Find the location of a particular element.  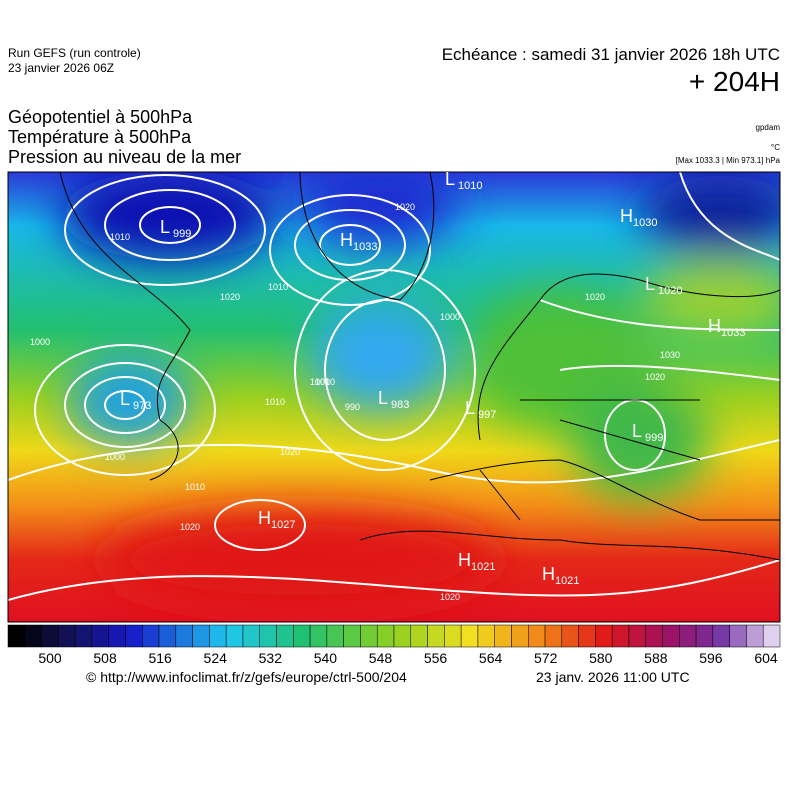

trough is located at coordinates (640, 440).